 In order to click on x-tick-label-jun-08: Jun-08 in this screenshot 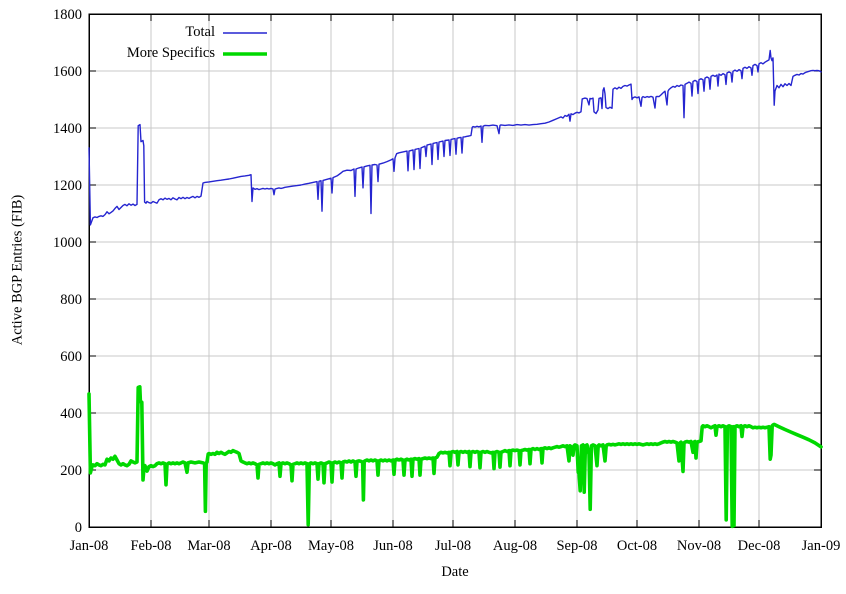, I will do `click(392, 546)`.